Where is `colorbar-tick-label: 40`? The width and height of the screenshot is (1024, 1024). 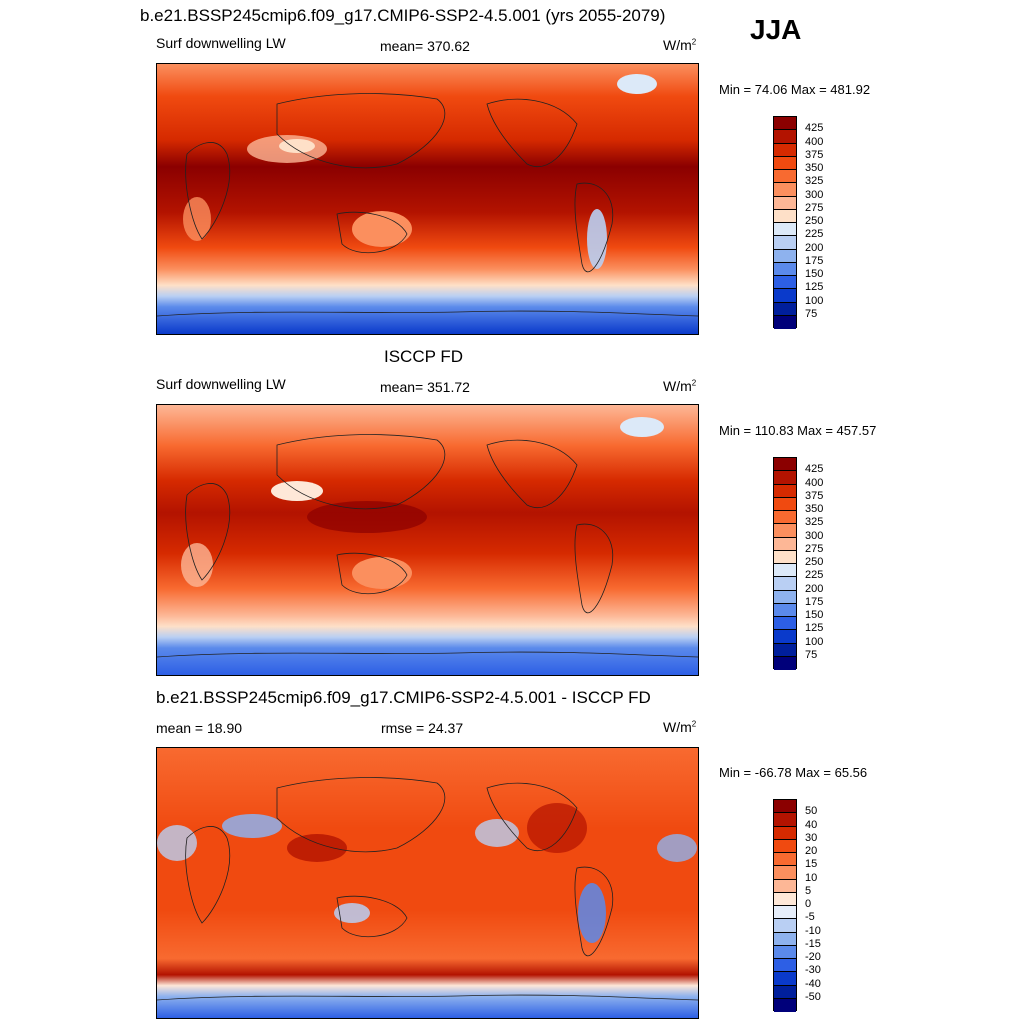
colorbar-tick-label: 40 is located at coordinates (811, 824).